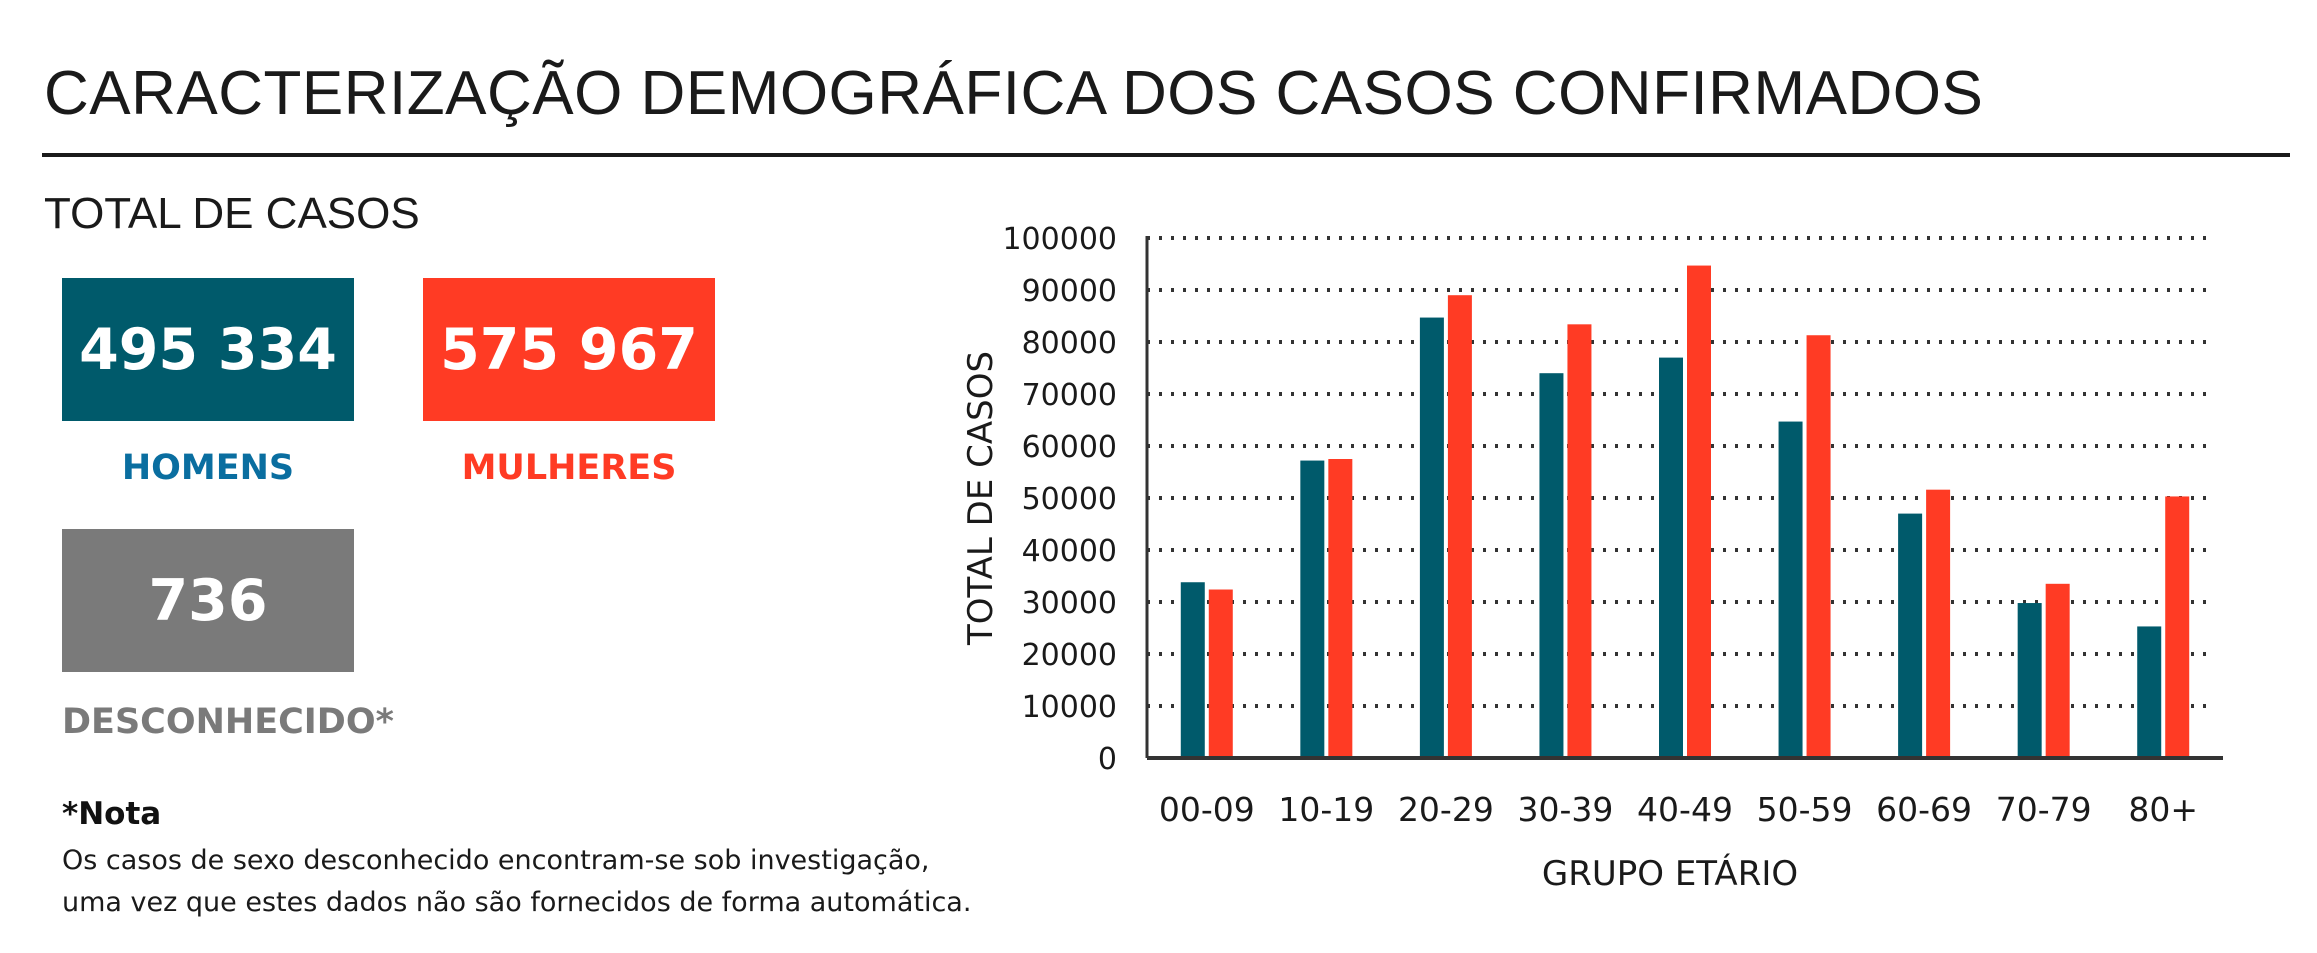  Describe the element at coordinates (1059, 239) in the screenshot. I see `y-tick-label: 100000` at that location.